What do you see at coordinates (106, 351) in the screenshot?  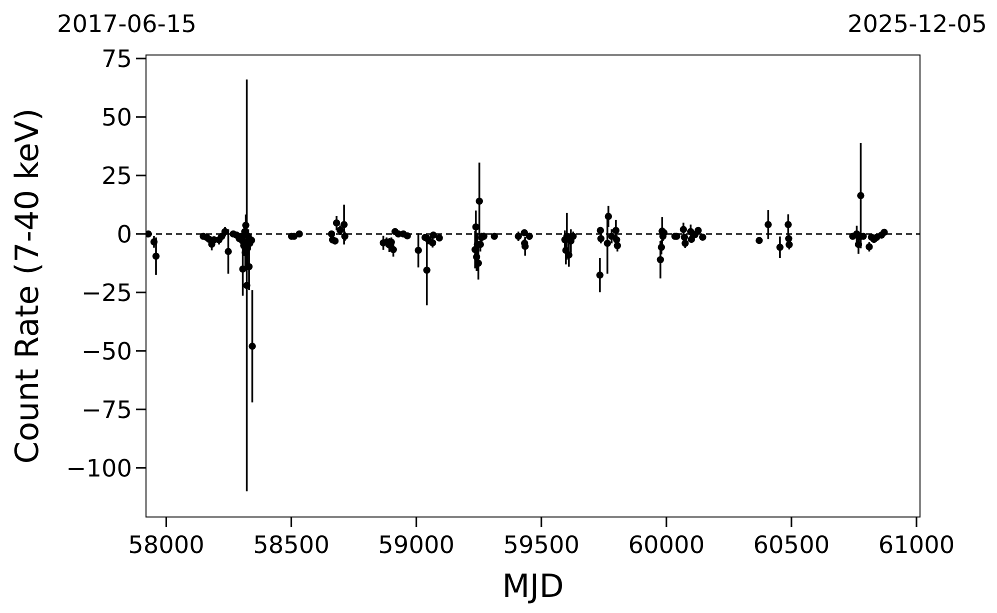 I see `y-tick-label: −50` at bounding box center [106, 351].